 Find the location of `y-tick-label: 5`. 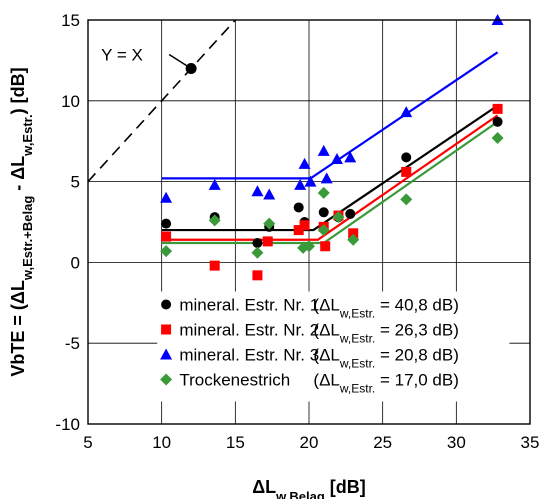

y-tick-label: 5 is located at coordinates (75, 182).